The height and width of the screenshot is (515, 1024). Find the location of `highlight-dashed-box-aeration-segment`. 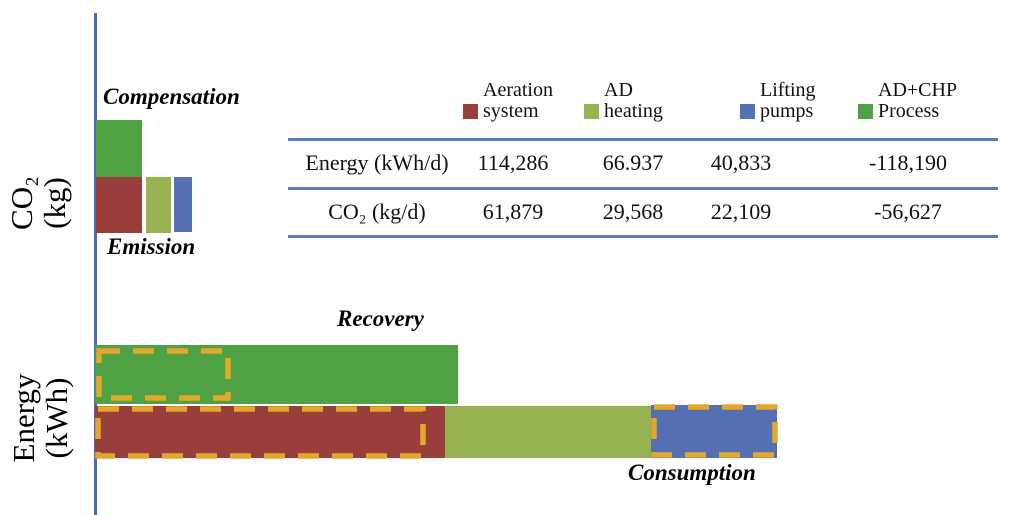

highlight-dashed-box-aeration-segment is located at coordinates (260, 432).